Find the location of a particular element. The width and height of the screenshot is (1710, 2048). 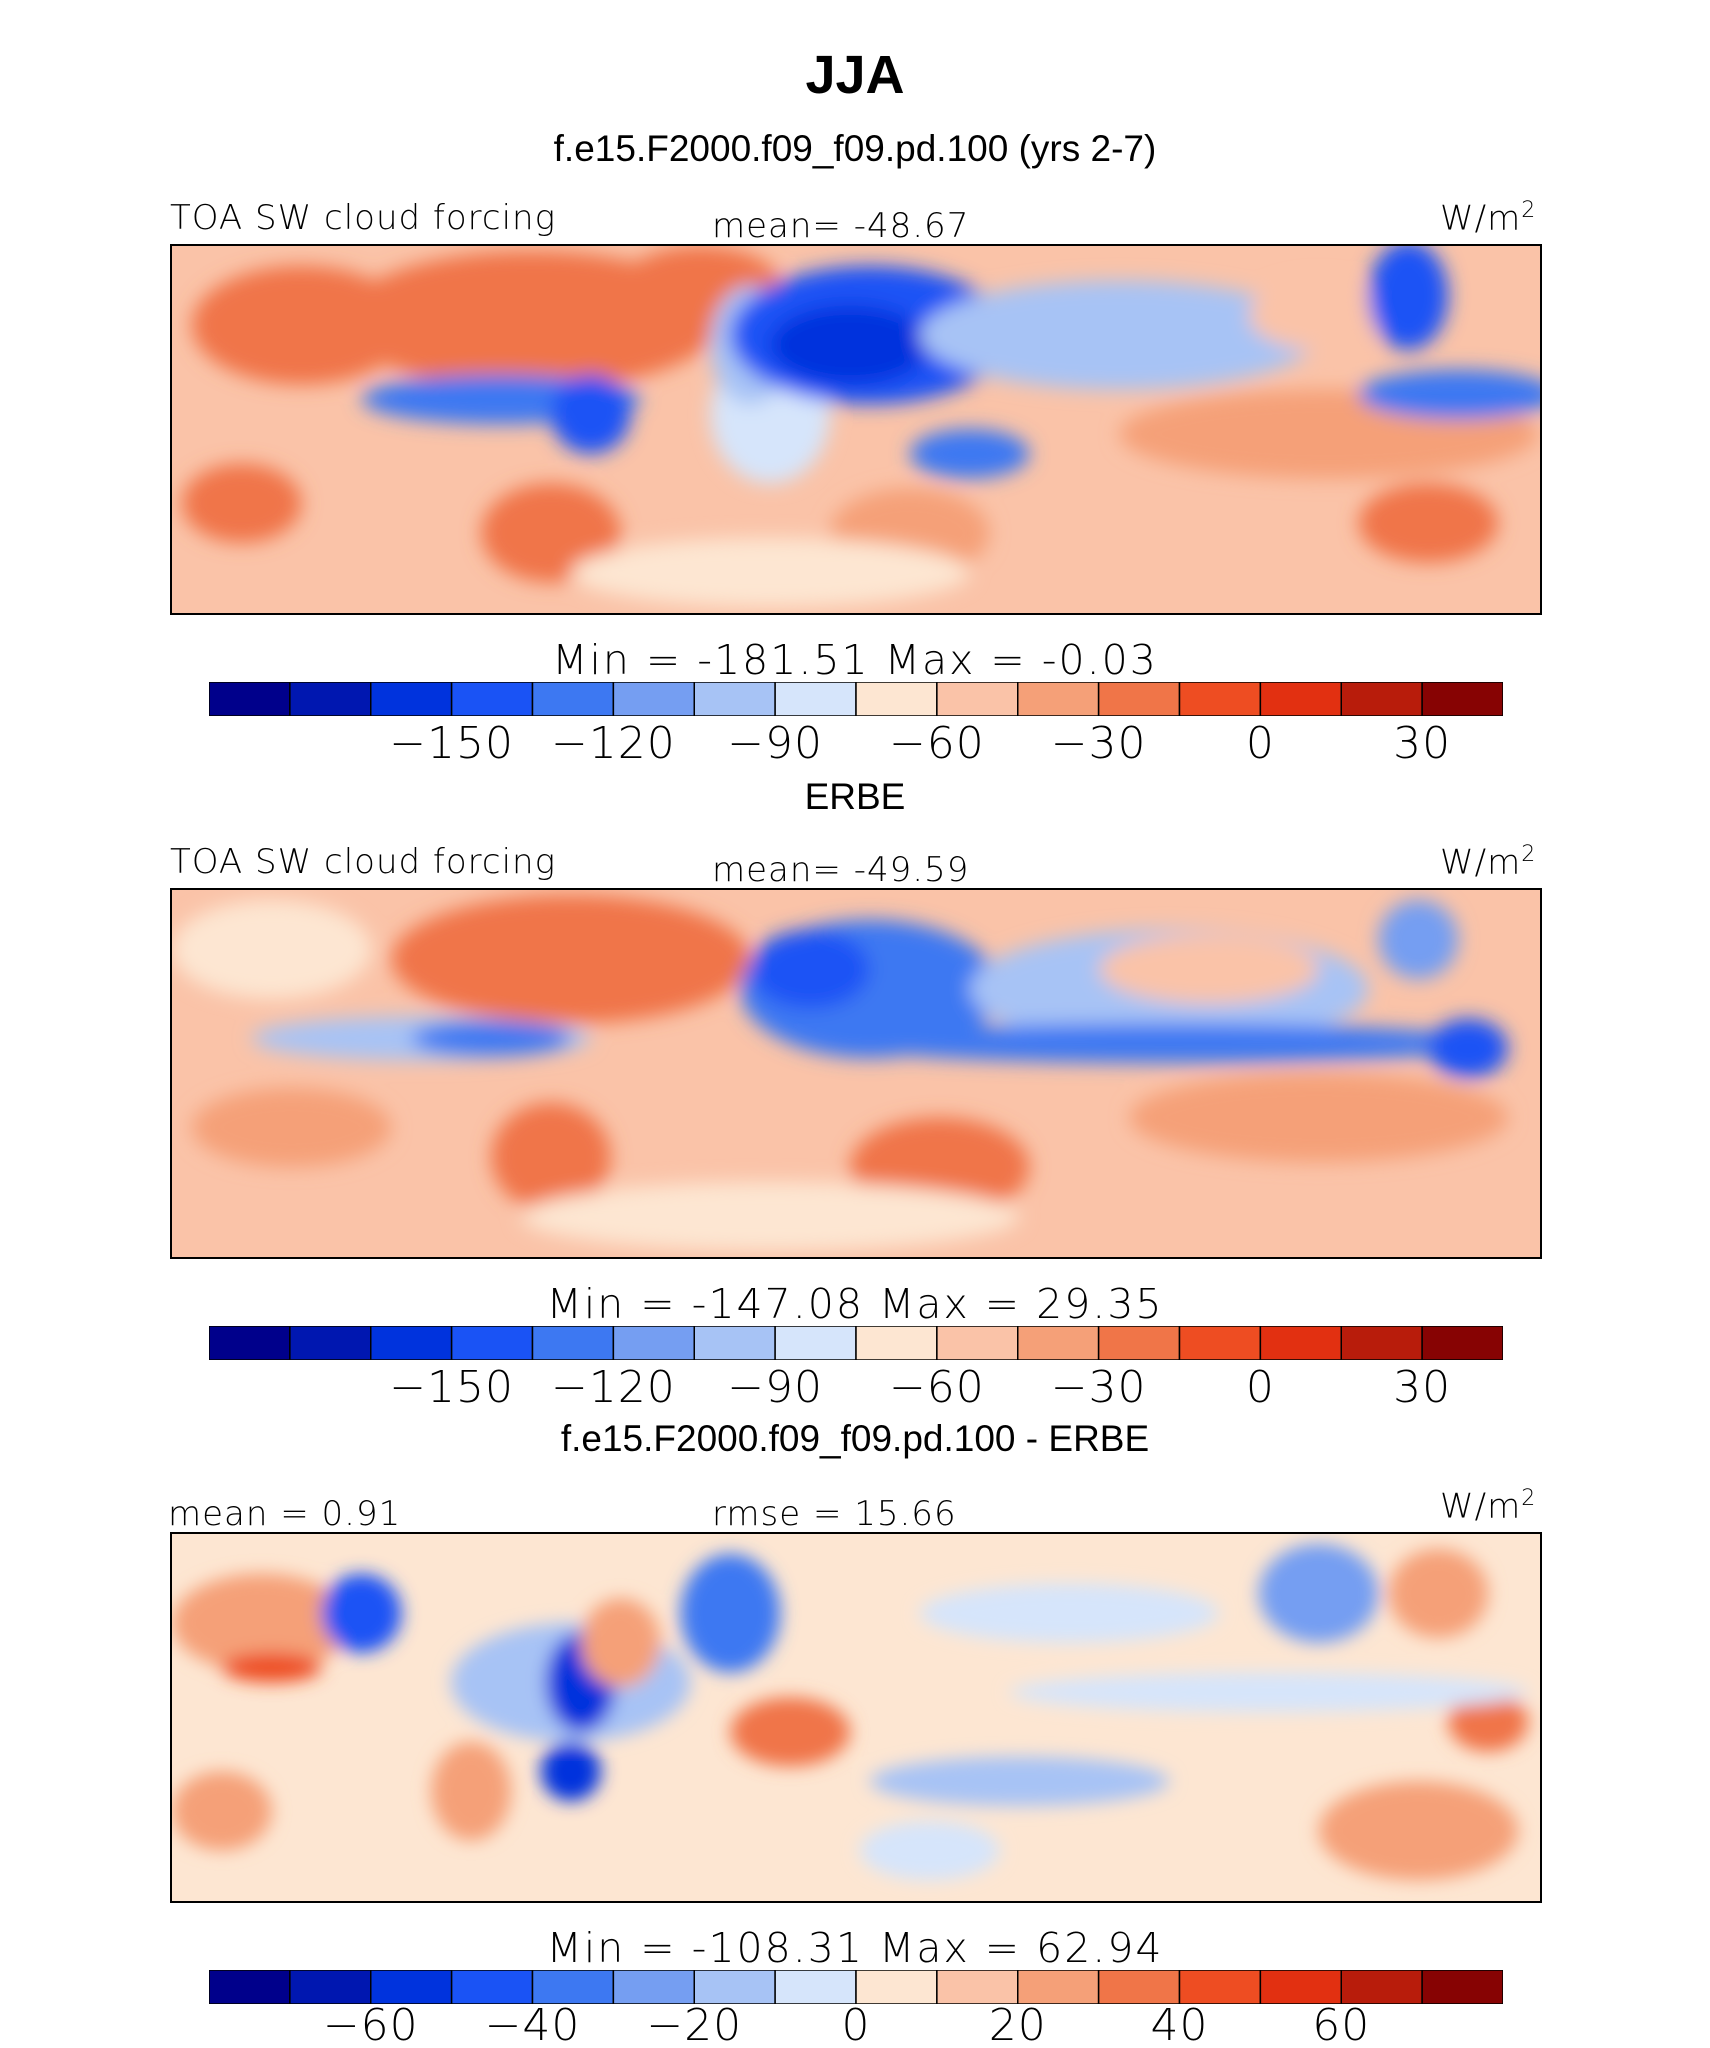

panel-title: ERBE is located at coordinates (855, 796).